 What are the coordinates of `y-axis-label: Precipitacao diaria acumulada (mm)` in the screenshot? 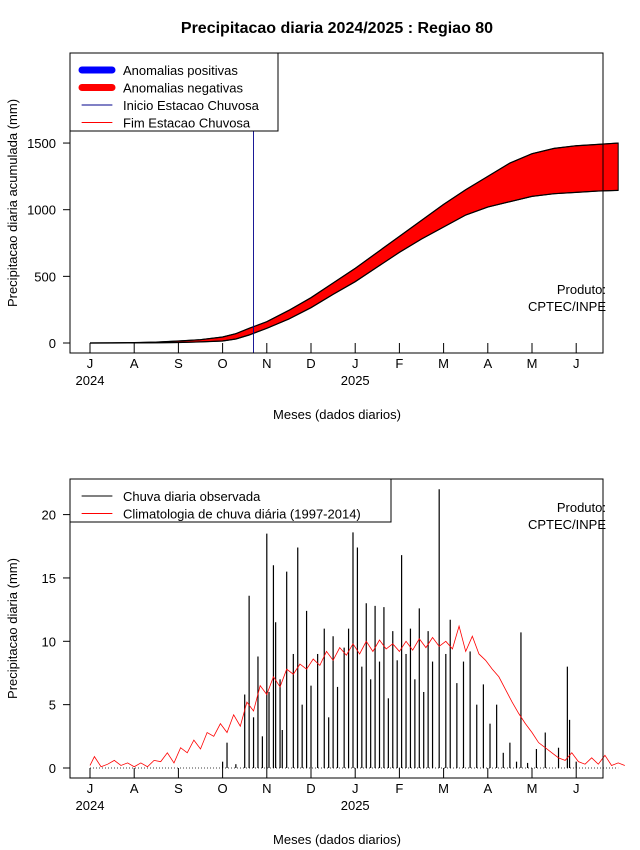 It's located at (12, 203).